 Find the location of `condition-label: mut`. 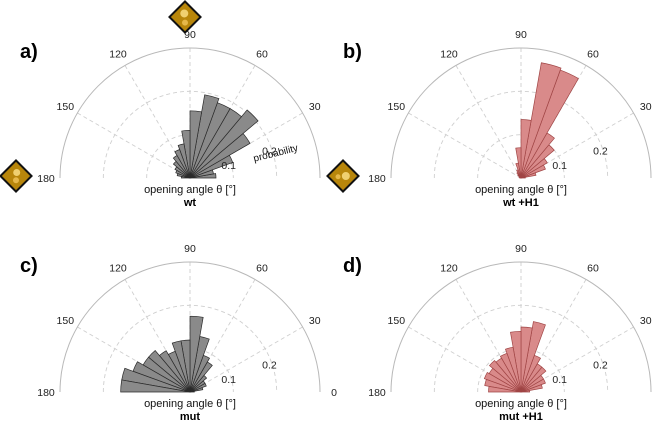

condition-label: mut is located at coordinates (190, 416).